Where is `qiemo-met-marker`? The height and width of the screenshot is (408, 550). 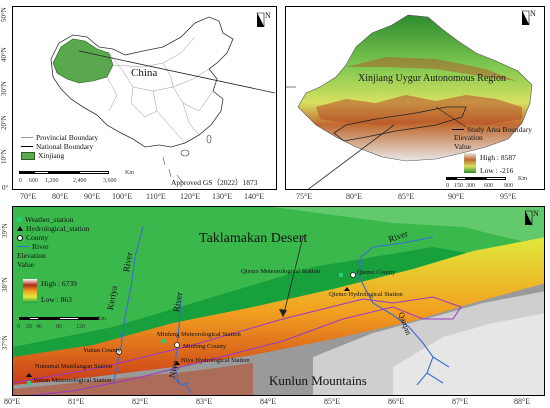
qiemo-met-marker is located at coordinates (341, 275).